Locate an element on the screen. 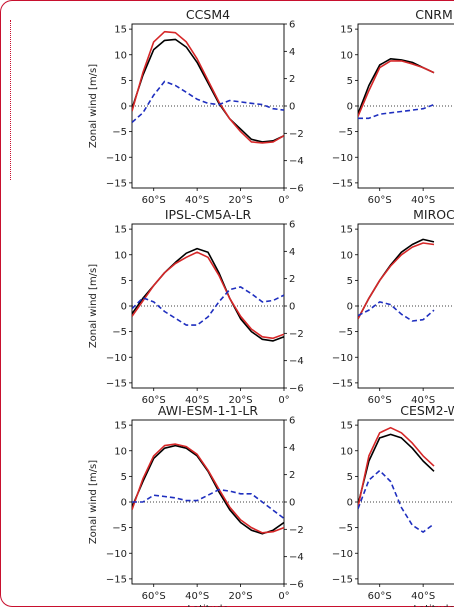 This screenshot has width=454, height=607. panel-title: MIROC is located at coordinates (433, 214).